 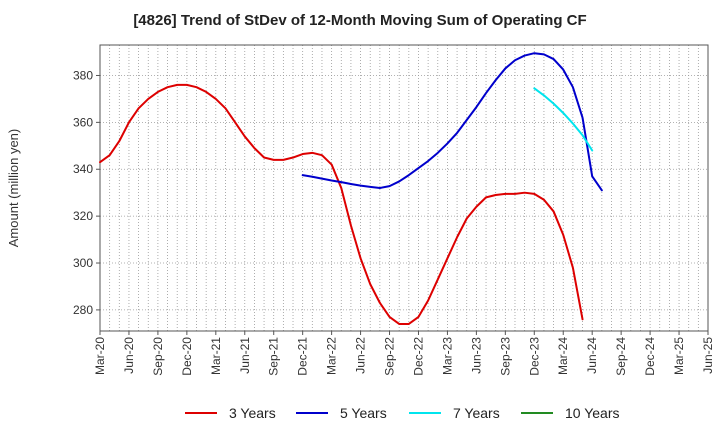 I want to click on x-tick-label: Mar-20, so click(x=100, y=356).